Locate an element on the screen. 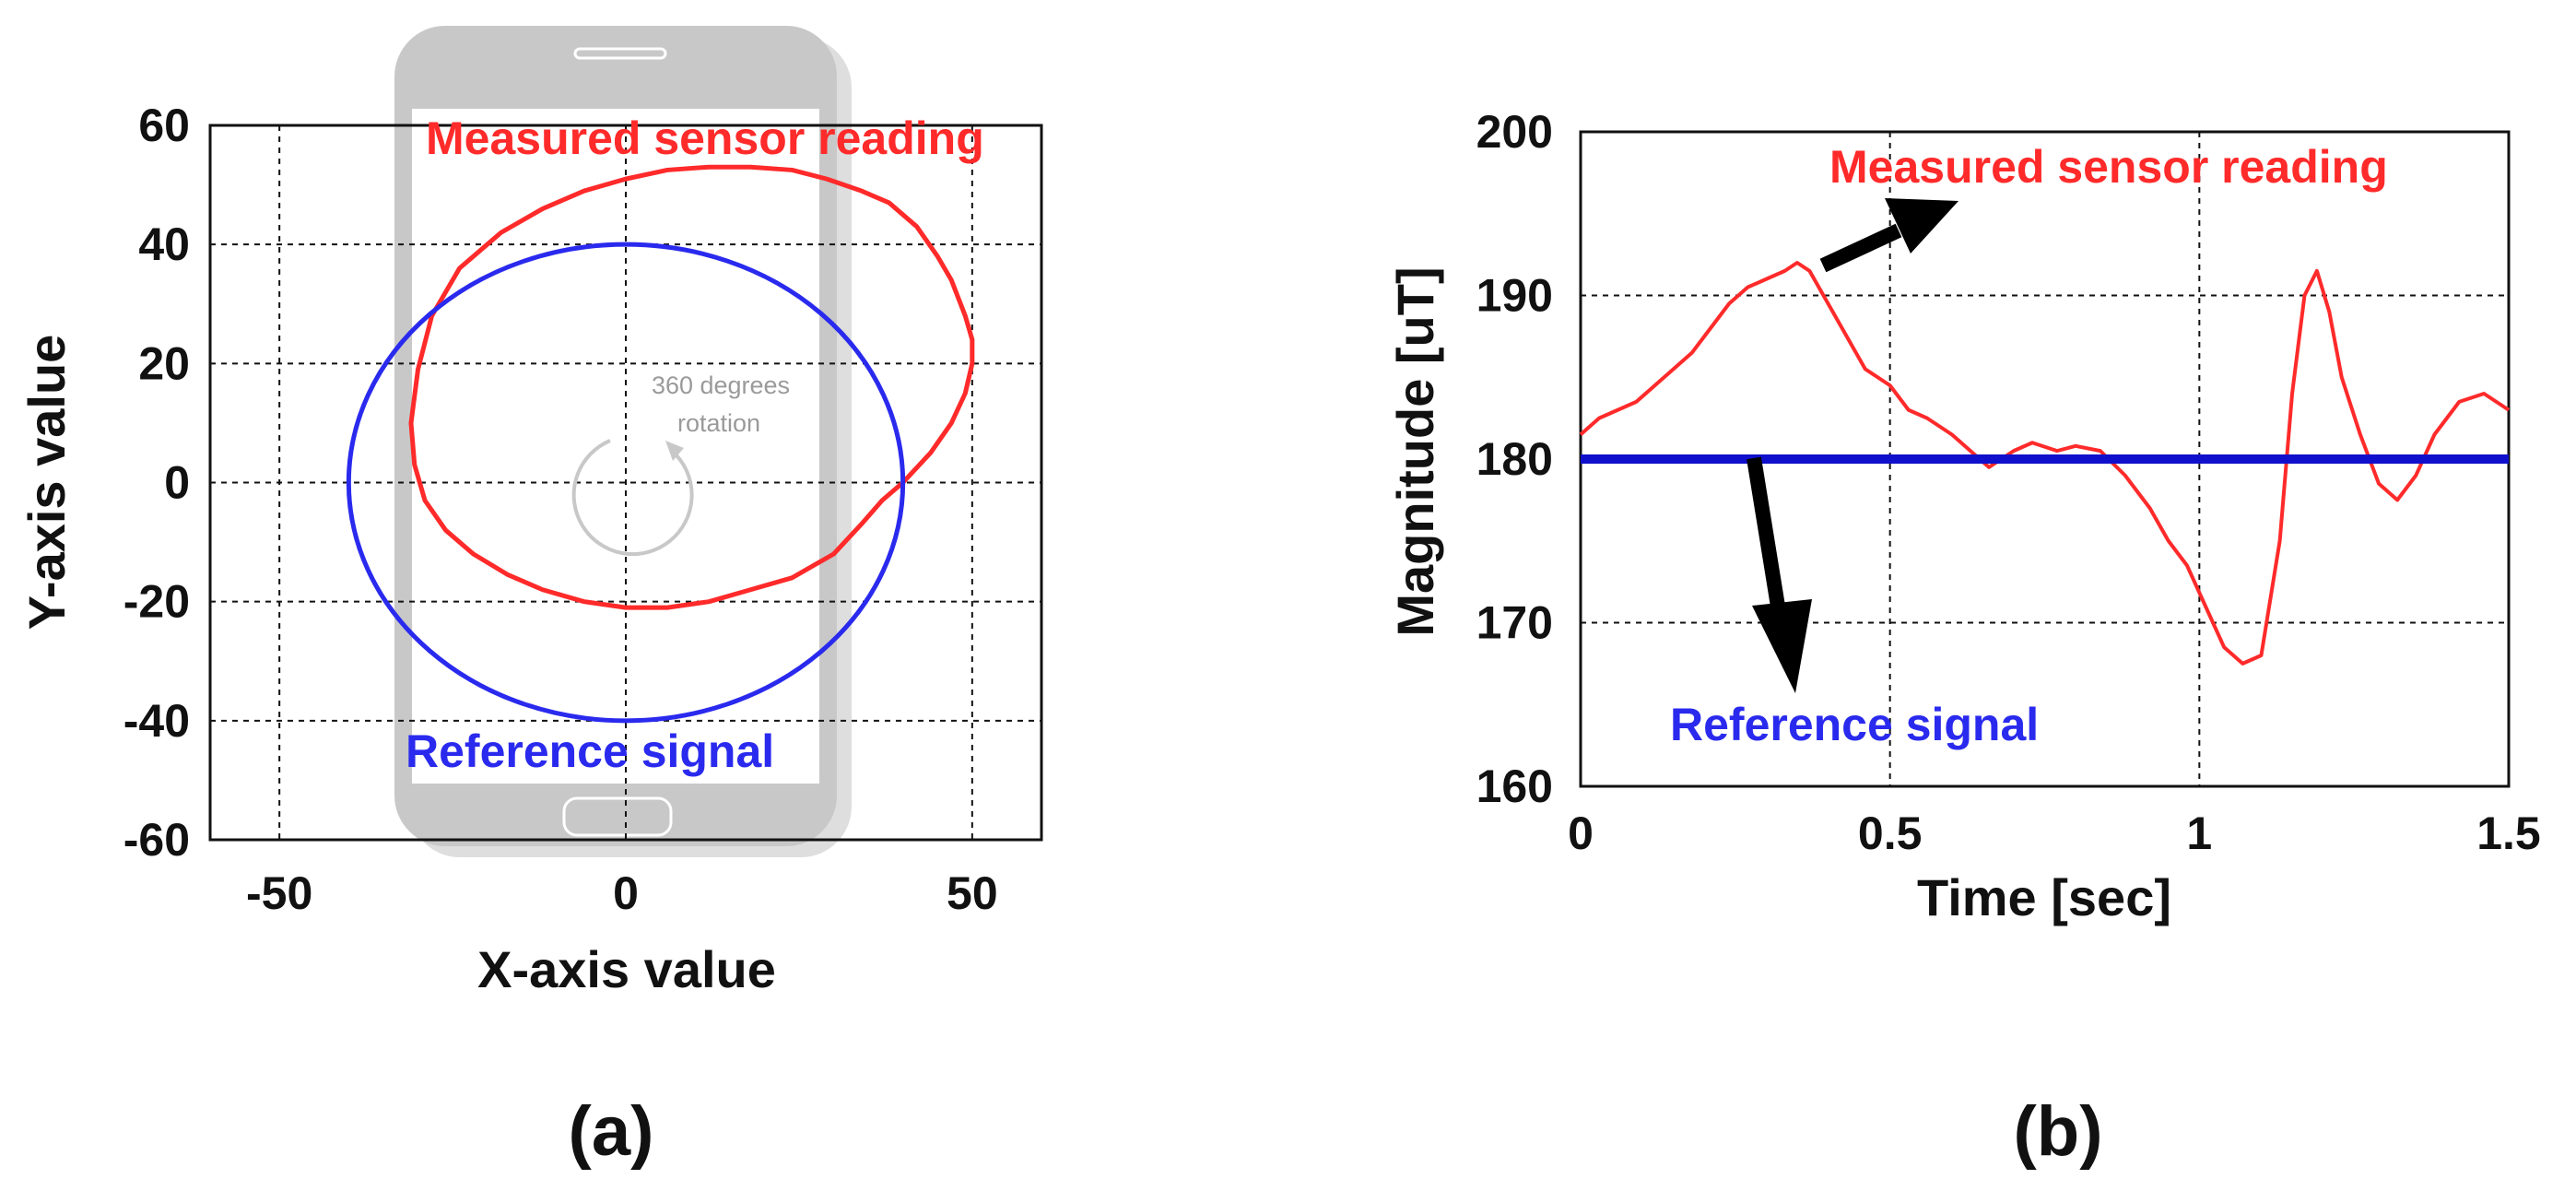 This screenshot has width=2576, height=1179. y-tick-label: -20 is located at coordinates (157, 602).